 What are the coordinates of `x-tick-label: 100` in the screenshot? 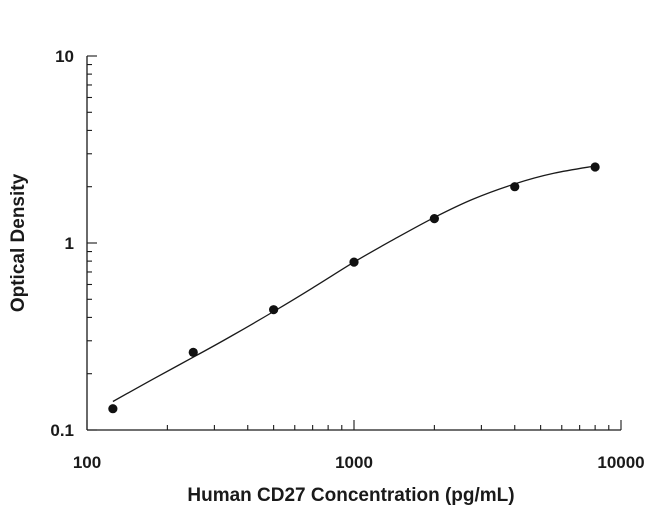 It's located at (87, 462).